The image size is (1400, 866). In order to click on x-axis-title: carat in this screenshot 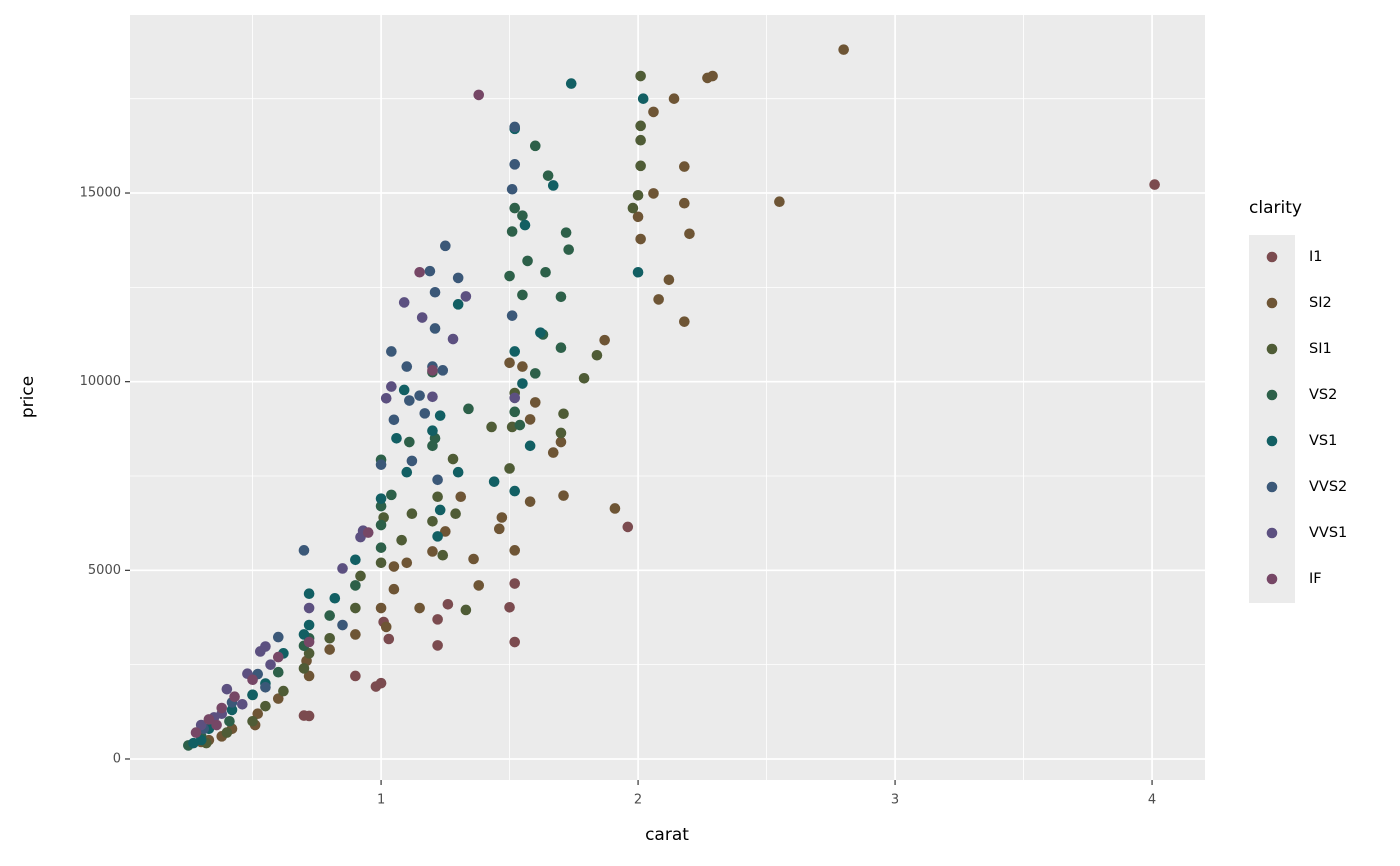, I will do `click(667, 835)`.